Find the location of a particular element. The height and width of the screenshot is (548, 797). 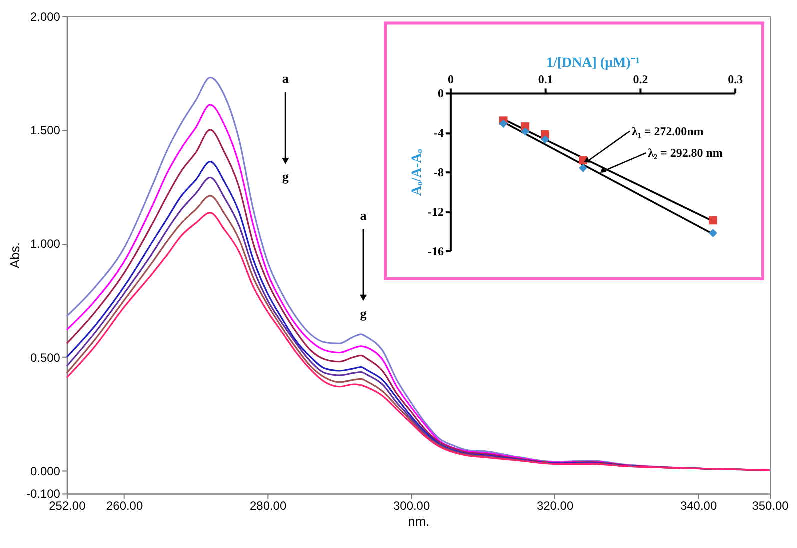

x-tick-label: 0.3 is located at coordinates (736, 79).